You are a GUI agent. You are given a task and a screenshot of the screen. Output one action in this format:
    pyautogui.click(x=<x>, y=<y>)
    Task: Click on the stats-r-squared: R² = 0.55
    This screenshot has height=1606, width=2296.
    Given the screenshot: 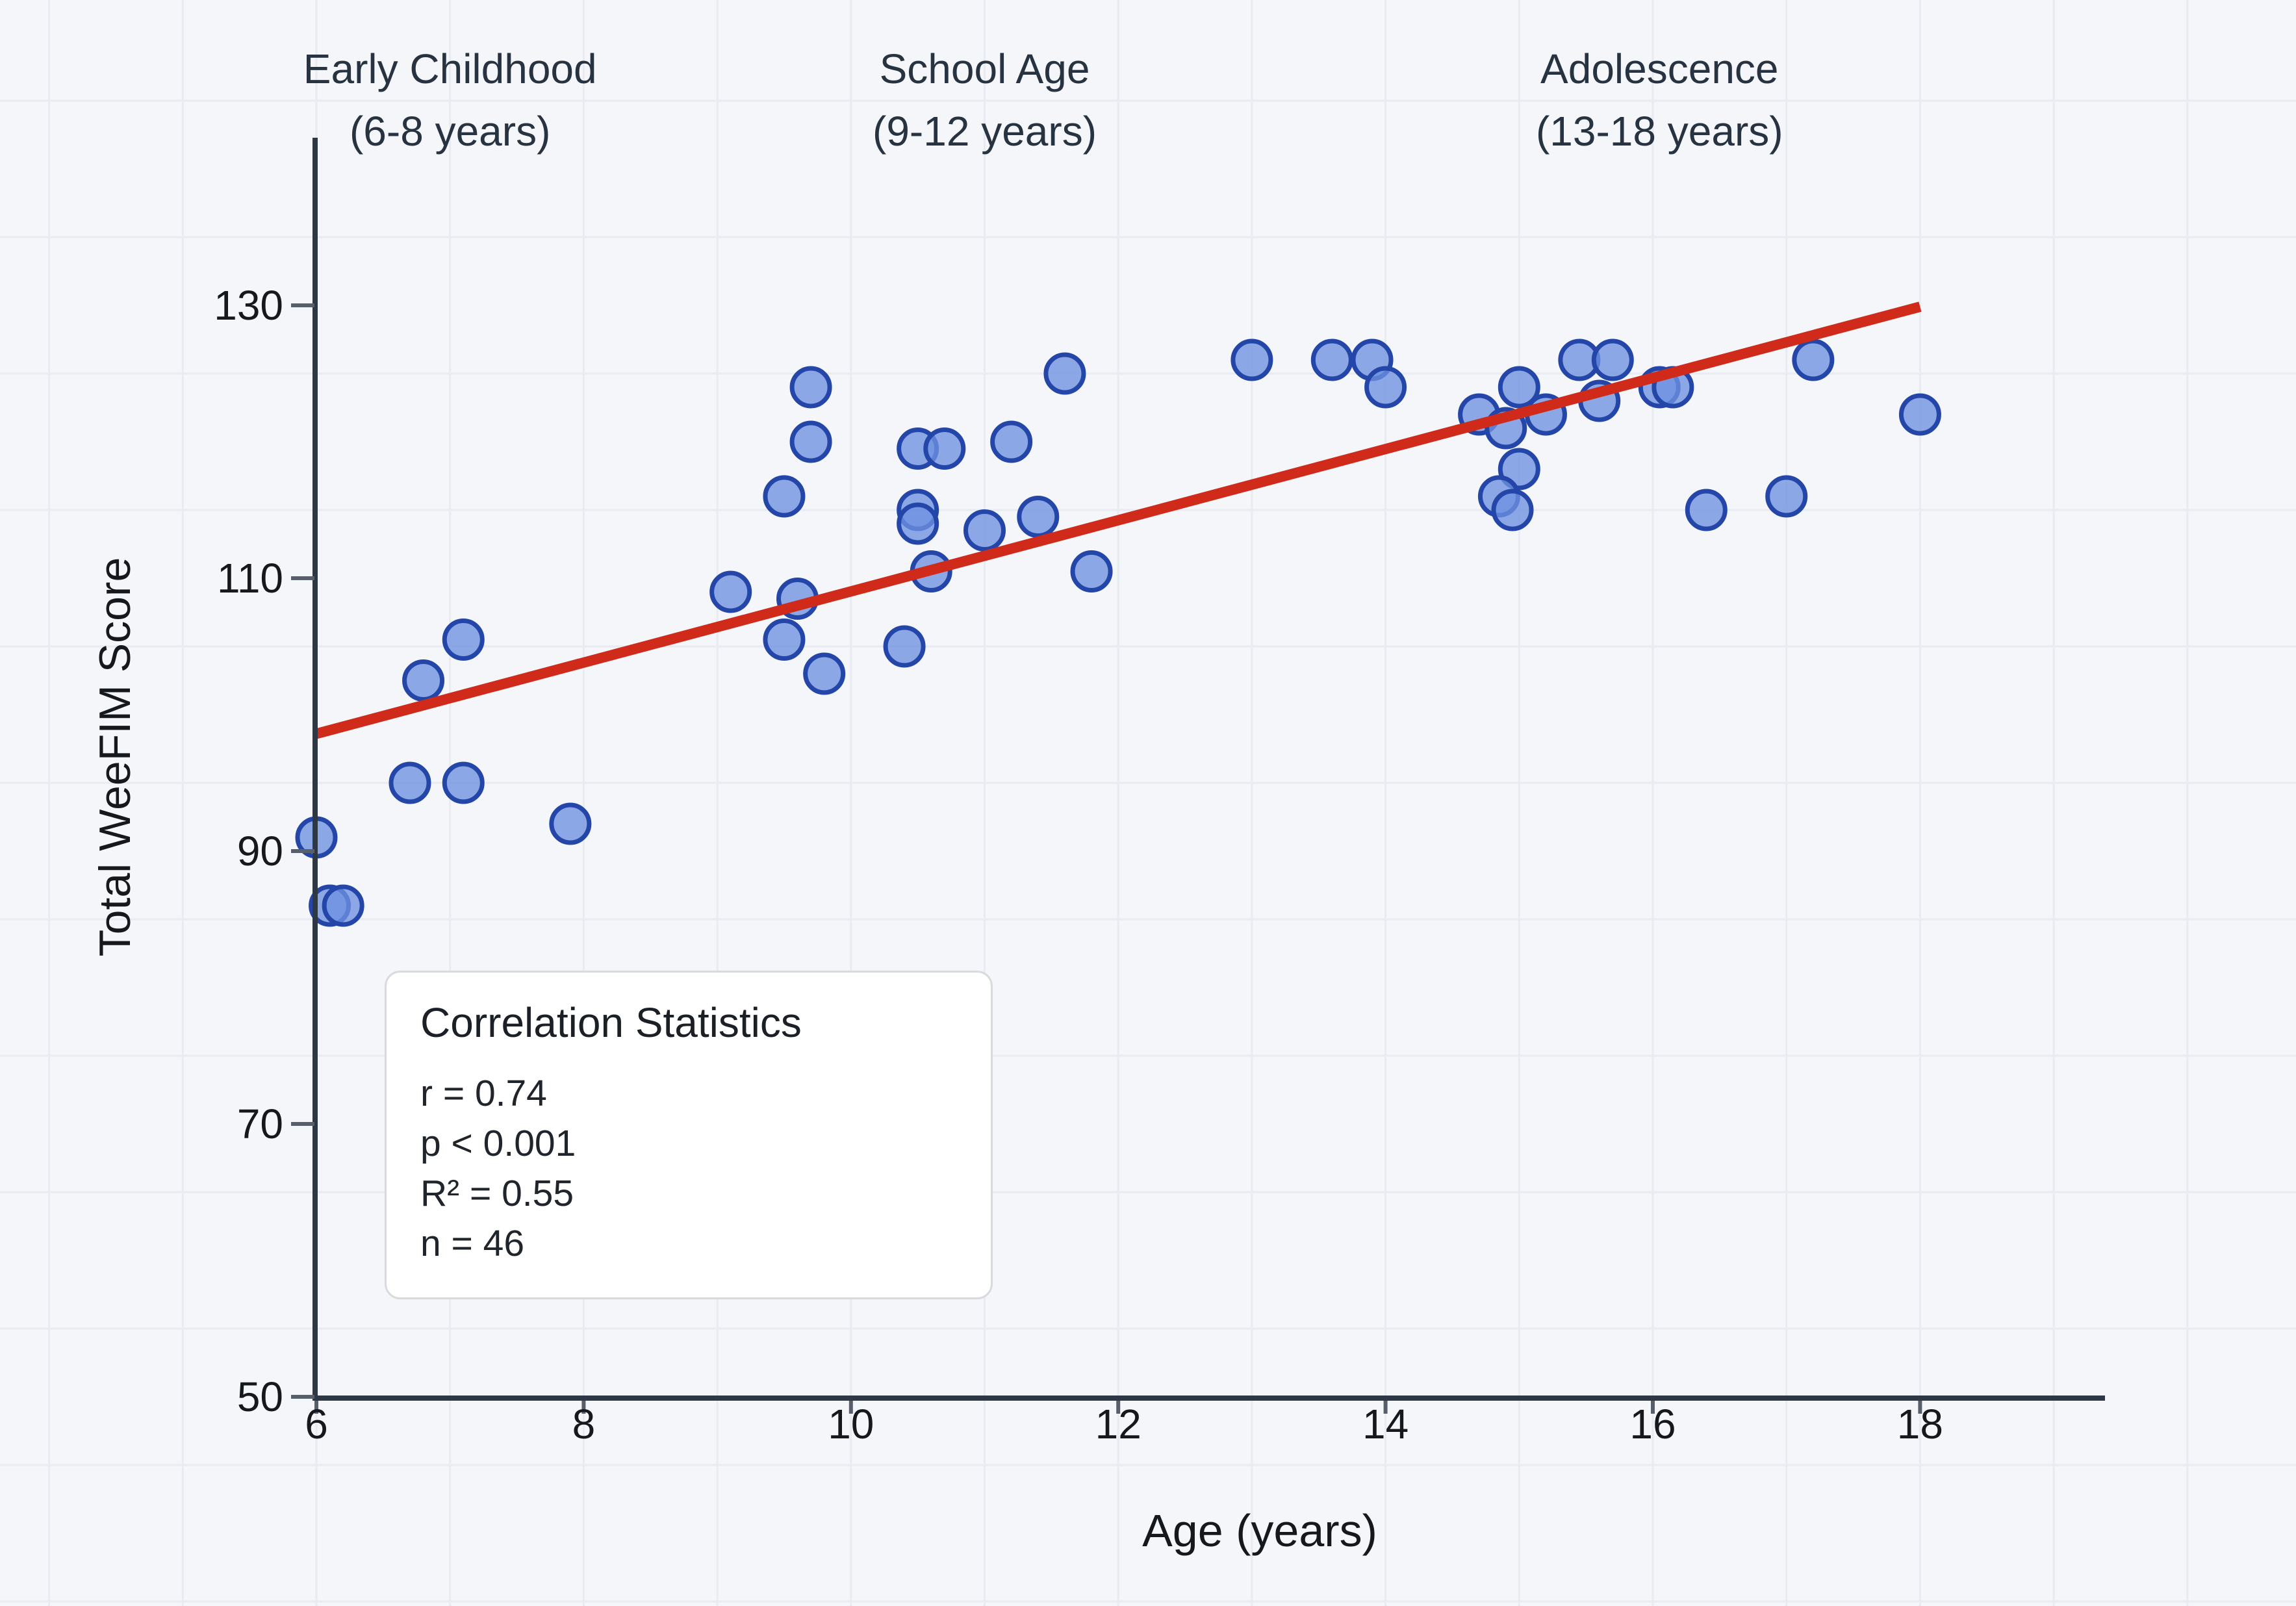 What is the action you would take?
    pyautogui.click(x=497, y=1193)
    